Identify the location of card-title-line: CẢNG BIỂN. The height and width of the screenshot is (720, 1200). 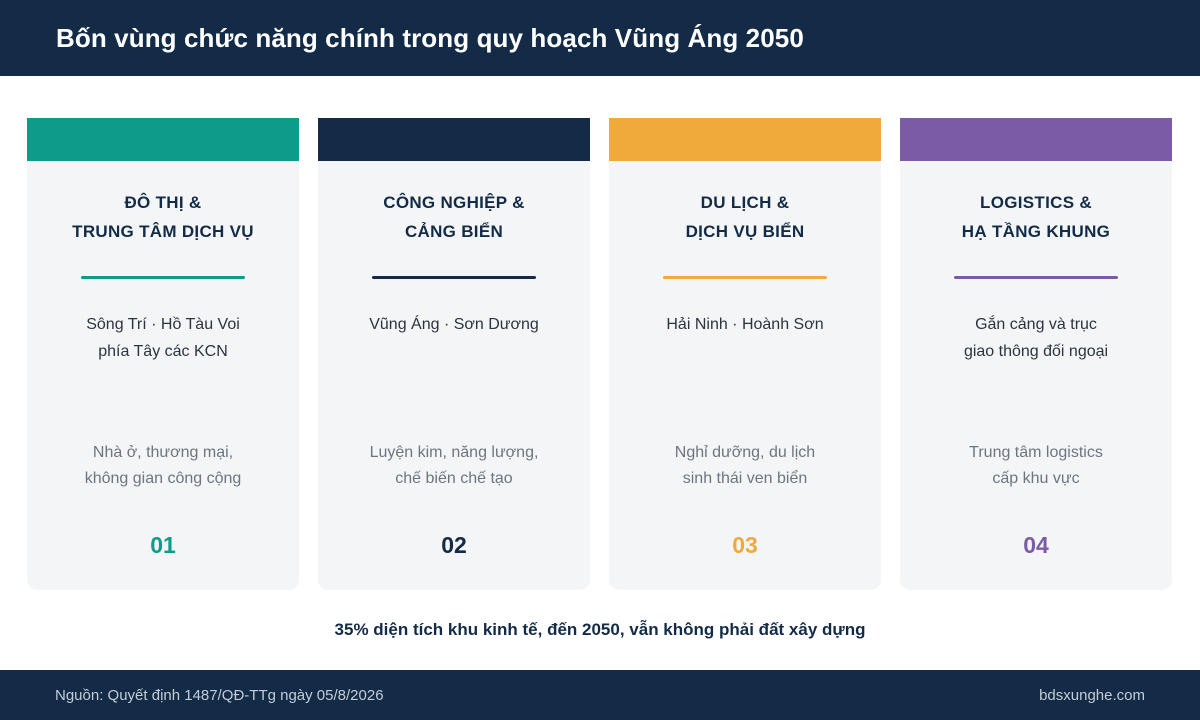
(454, 231).